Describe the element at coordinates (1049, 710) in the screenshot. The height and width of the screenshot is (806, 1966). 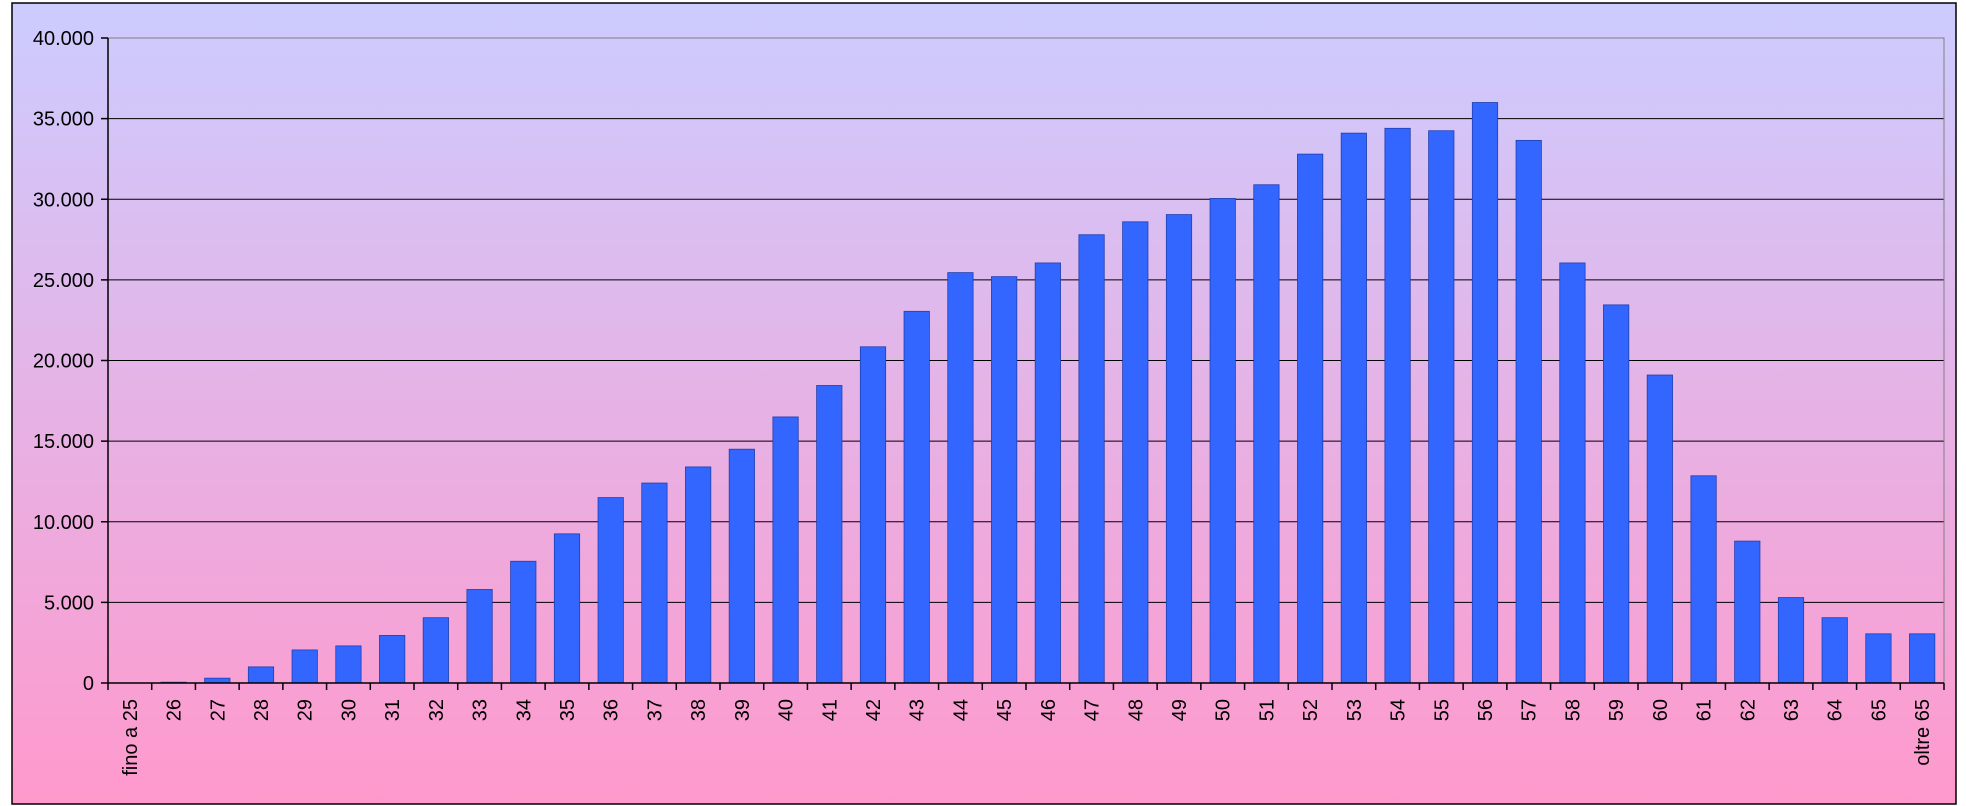
I see `x-tick-label: 46` at that location.